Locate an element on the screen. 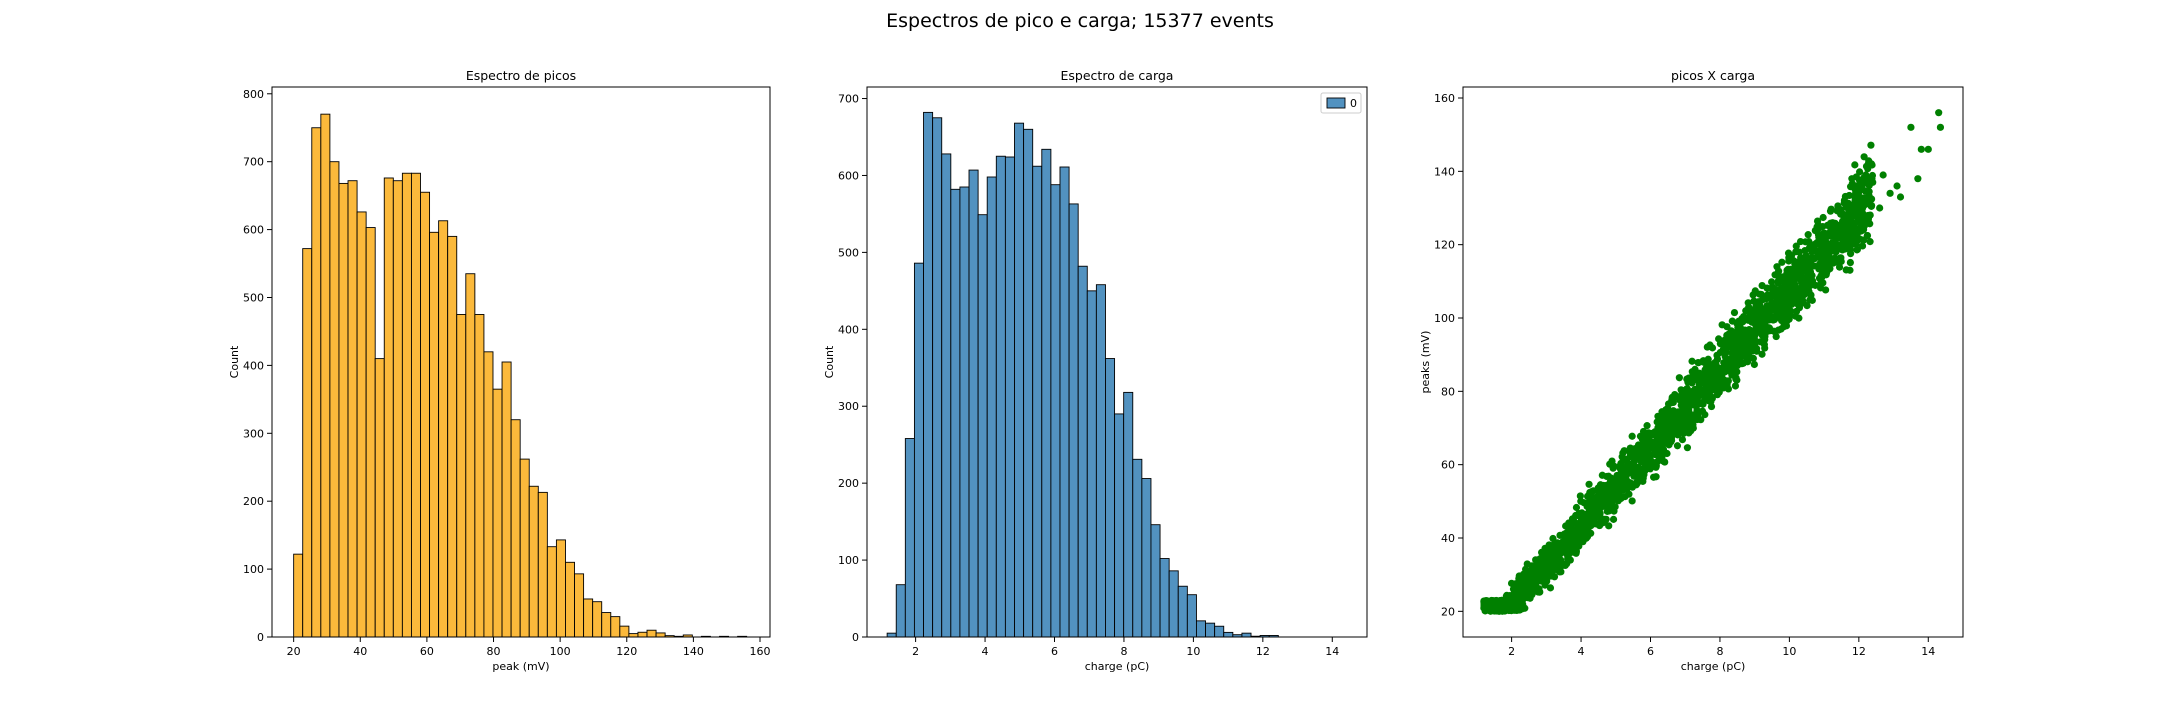  y-axis-label: Count is located at coordinates (829, 361).